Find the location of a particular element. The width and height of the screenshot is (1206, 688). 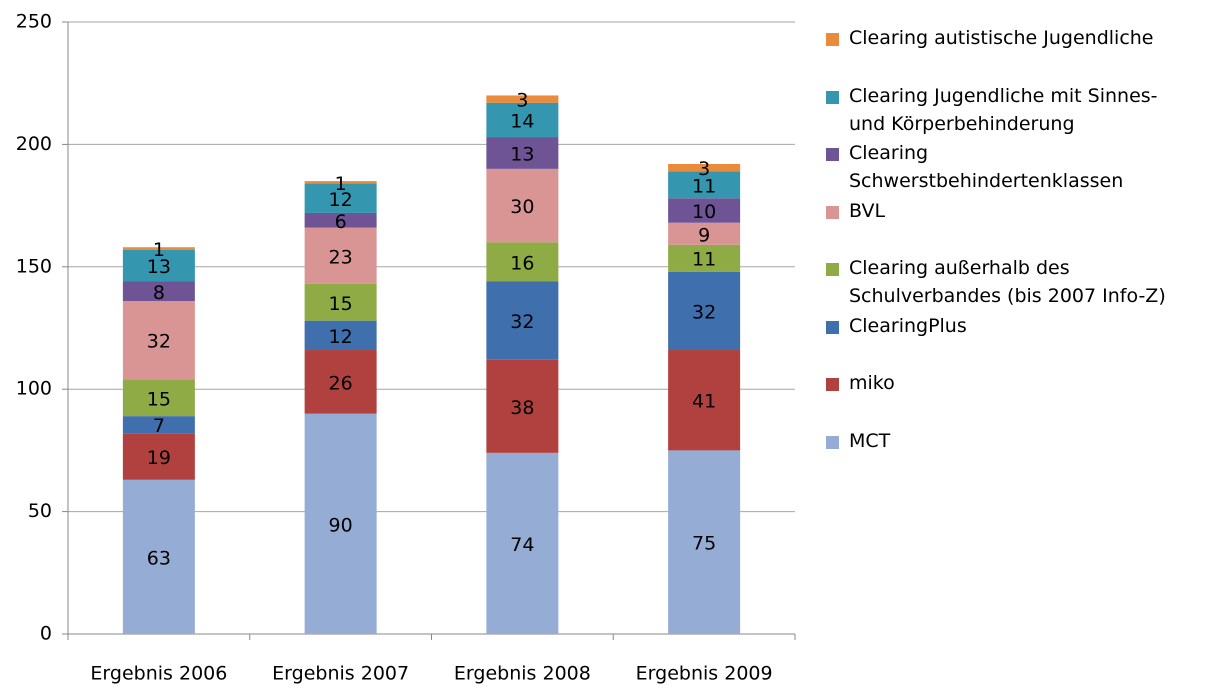

legend-label: MCT is located at coordinates (870, 440).